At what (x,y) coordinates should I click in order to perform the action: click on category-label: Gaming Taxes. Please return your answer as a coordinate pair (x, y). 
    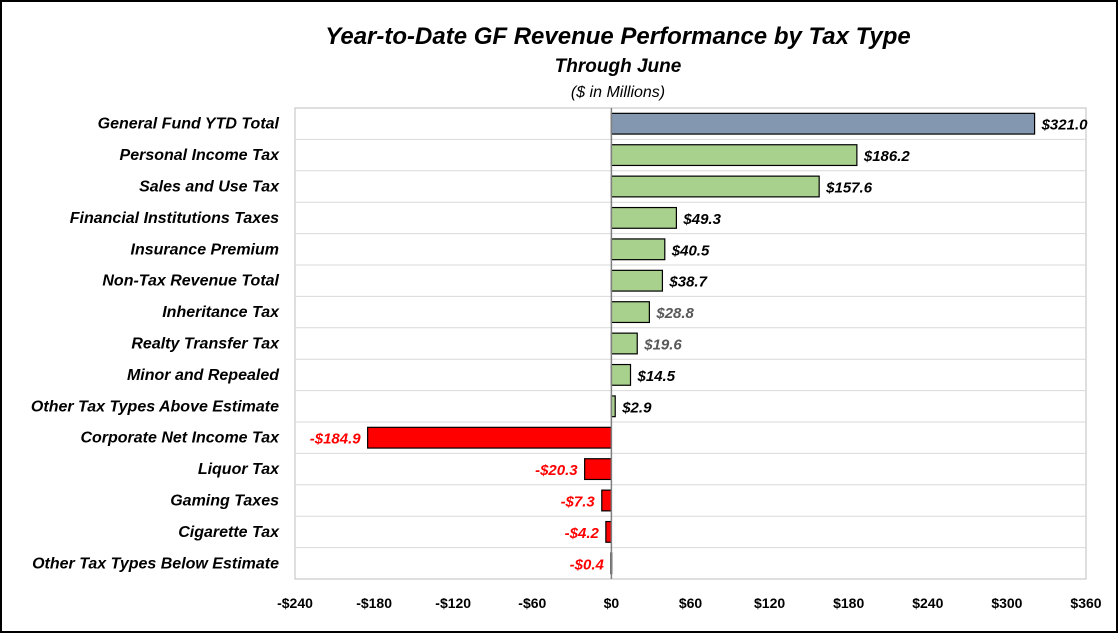
    Looking at the image, I should click on (224, 501).